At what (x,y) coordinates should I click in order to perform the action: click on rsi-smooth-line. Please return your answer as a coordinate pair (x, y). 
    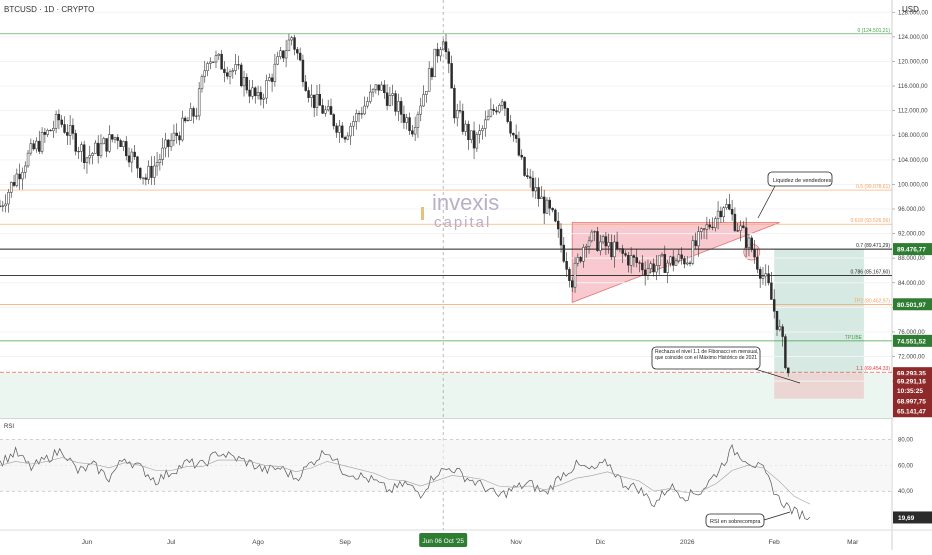
    Looking at the image, I should click on (405, 481).